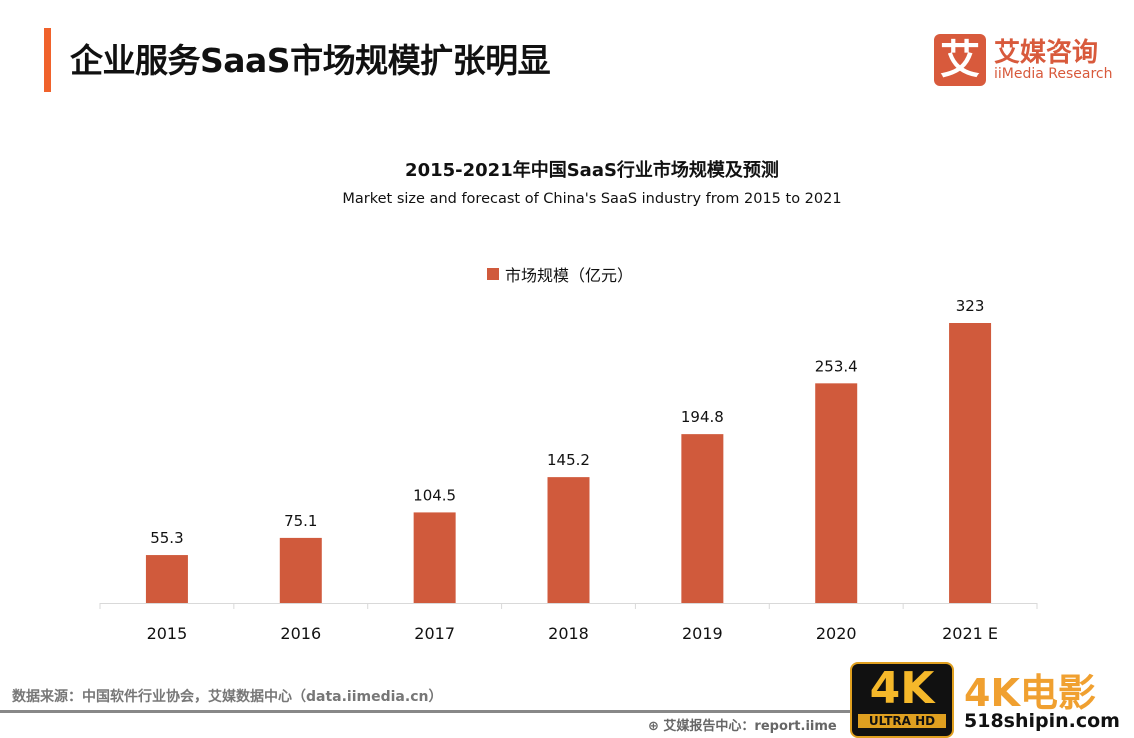 Image resolution: width=1134 pixels, height=738 pixels. Describe the element at coordinates (1042, 721) in the screenshot. I see `watermark-url: 518shipin.com` at that location.